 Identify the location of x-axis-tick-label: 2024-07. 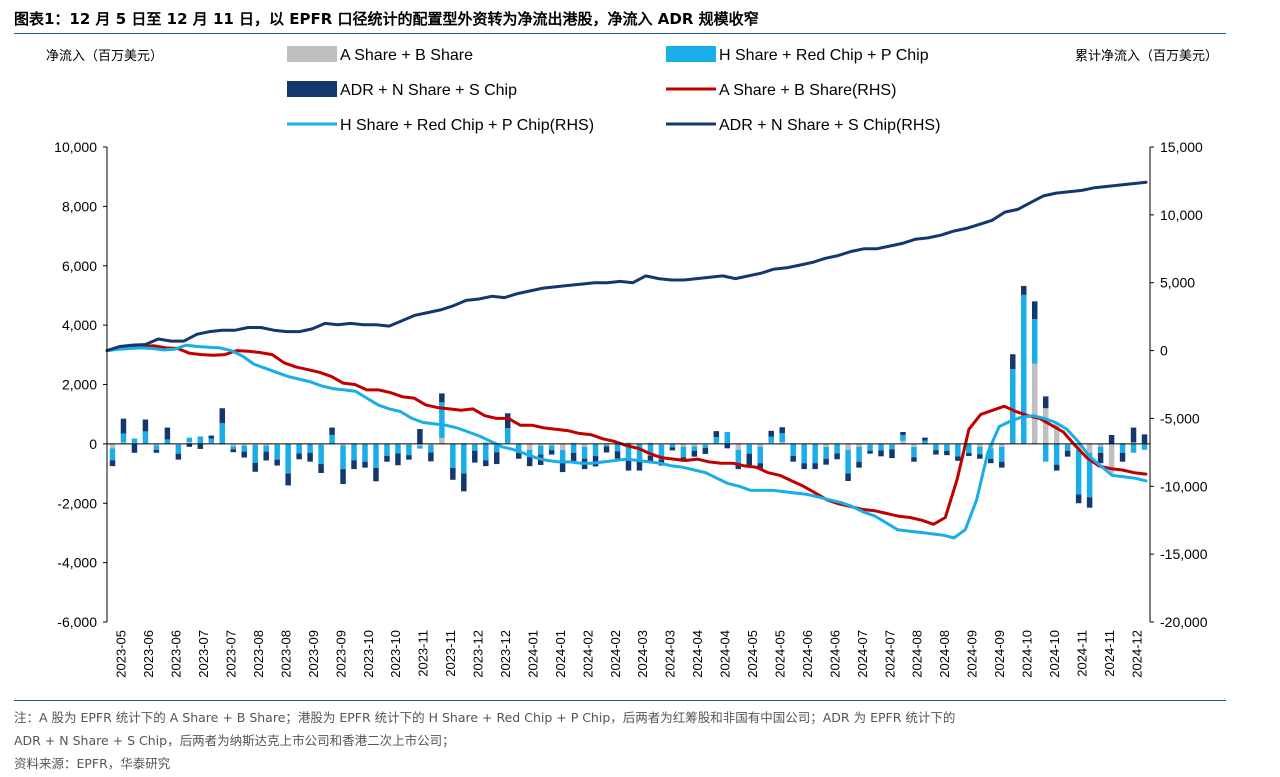
(889, 654).